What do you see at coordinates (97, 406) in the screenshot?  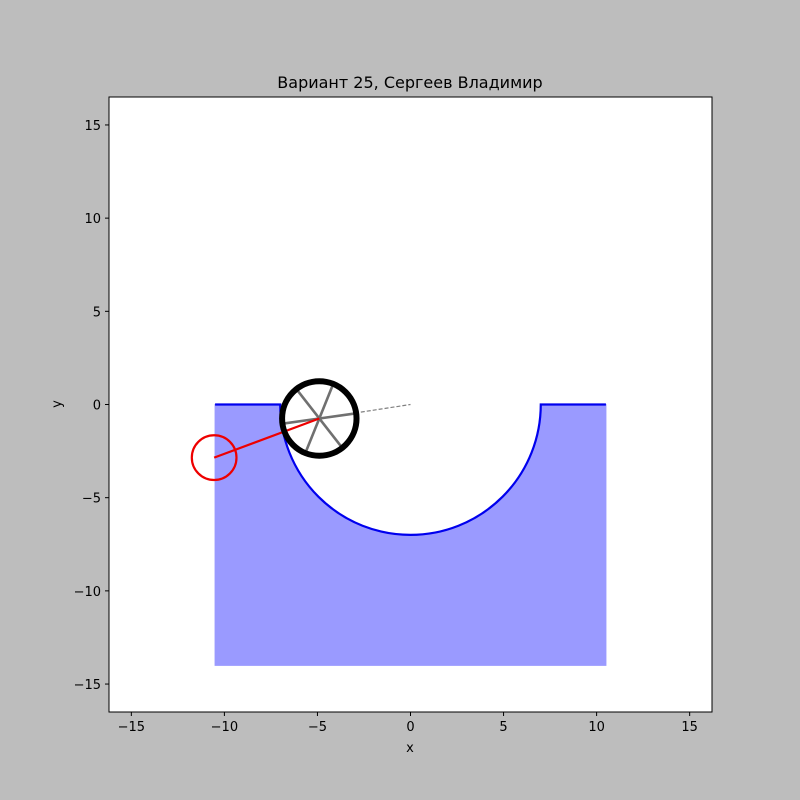 I see `y-tick-label: 0` at bounding box center [97, 406].